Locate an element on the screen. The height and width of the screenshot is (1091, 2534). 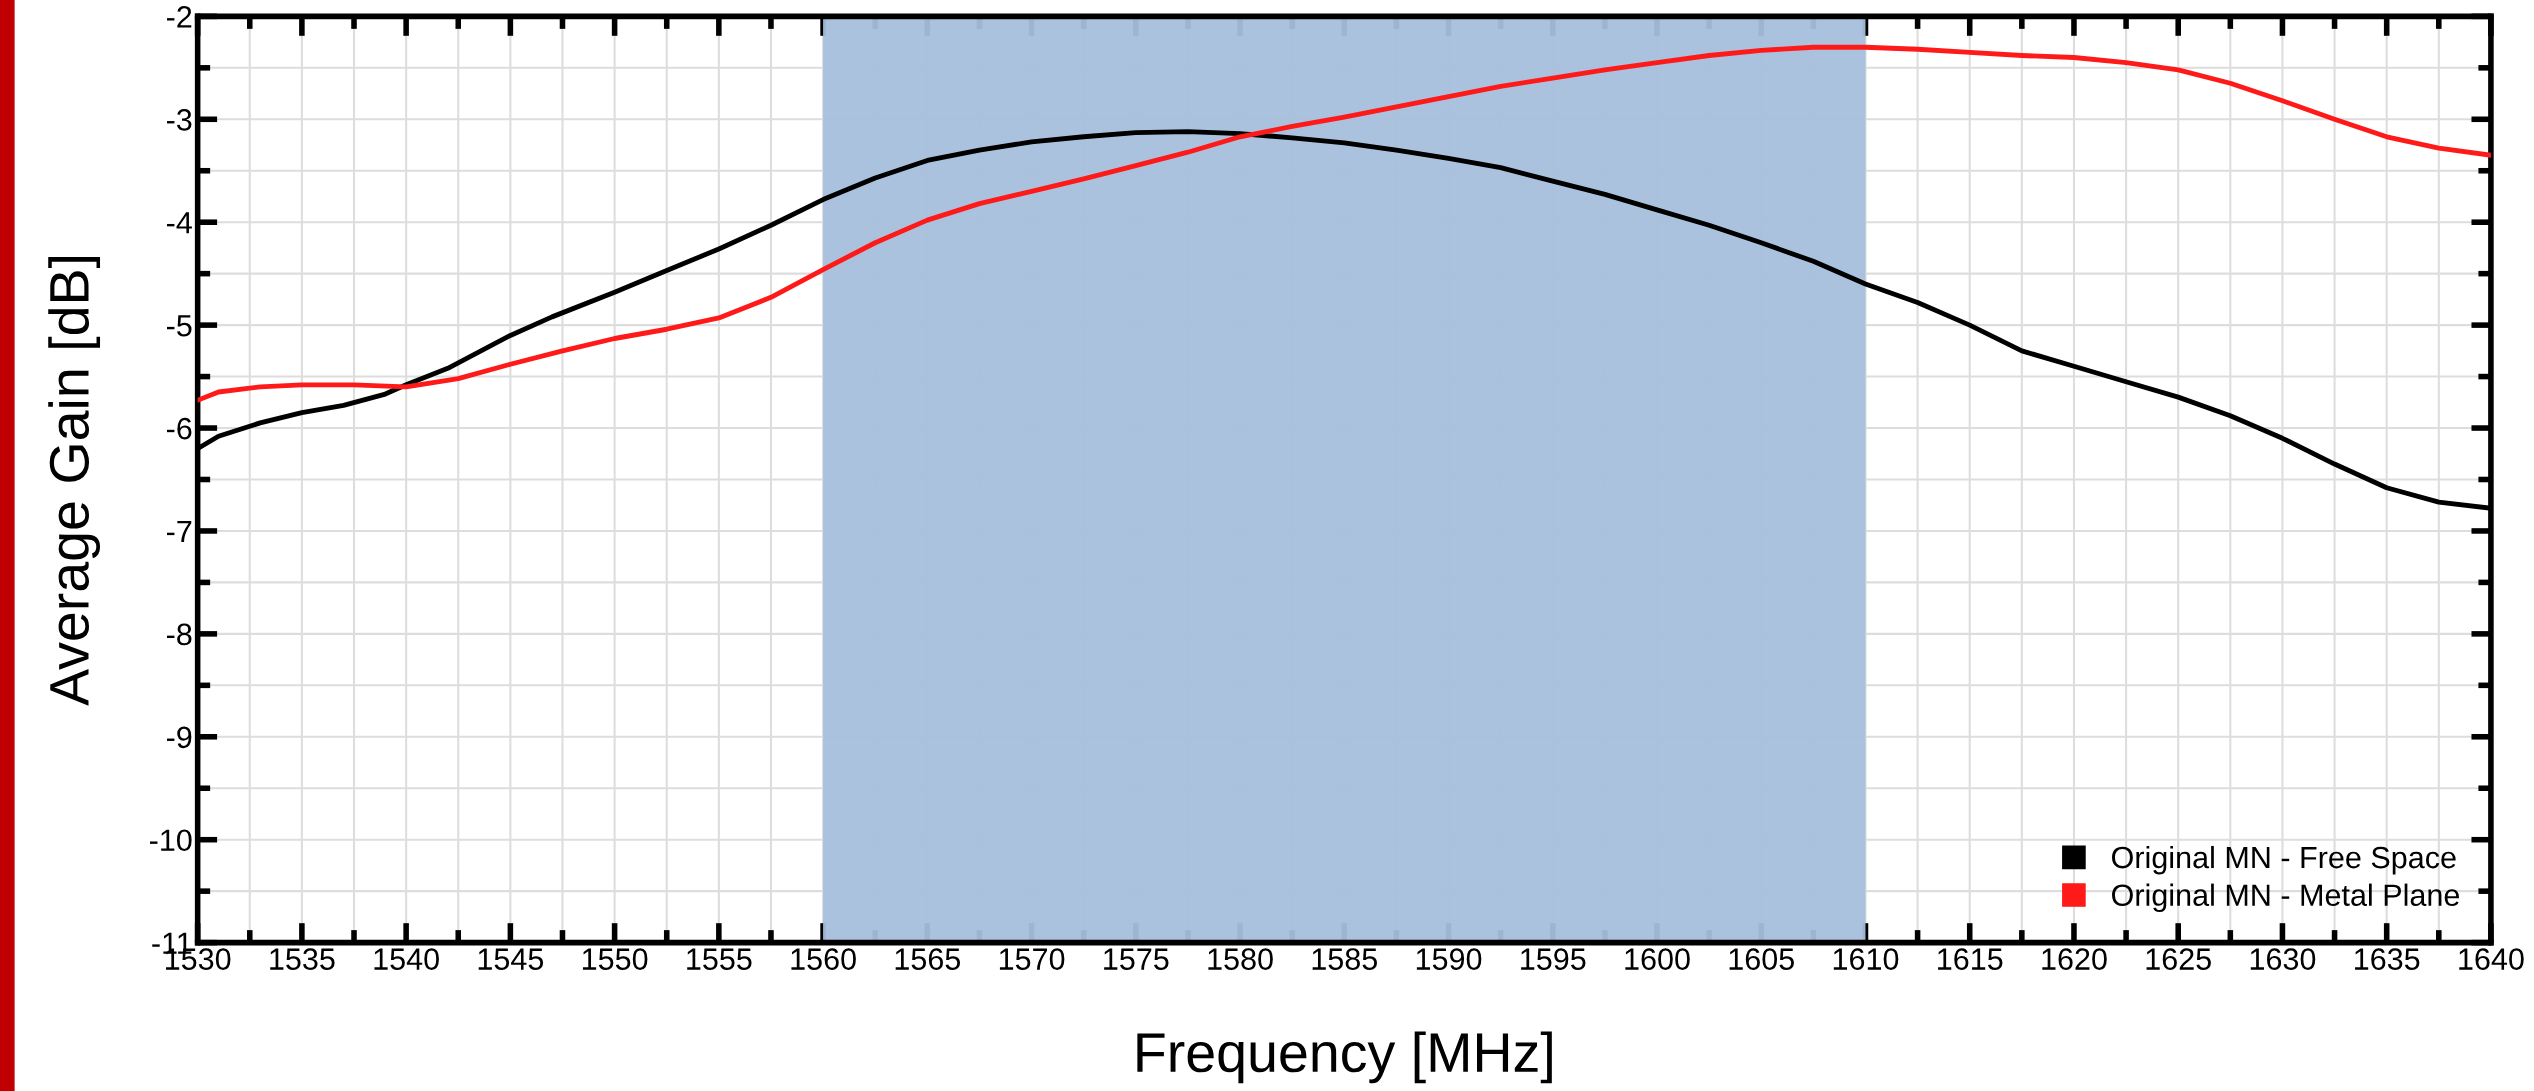
legend-label: Original MN - Metal Plane is located at coordinates (2286, 898).